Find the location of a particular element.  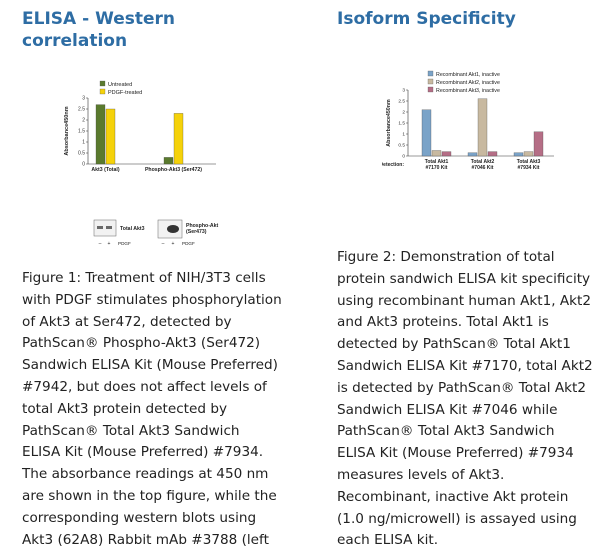

category-label-2: Phospho-Akt3 (Ser472) is located at coordinates (173, 170).